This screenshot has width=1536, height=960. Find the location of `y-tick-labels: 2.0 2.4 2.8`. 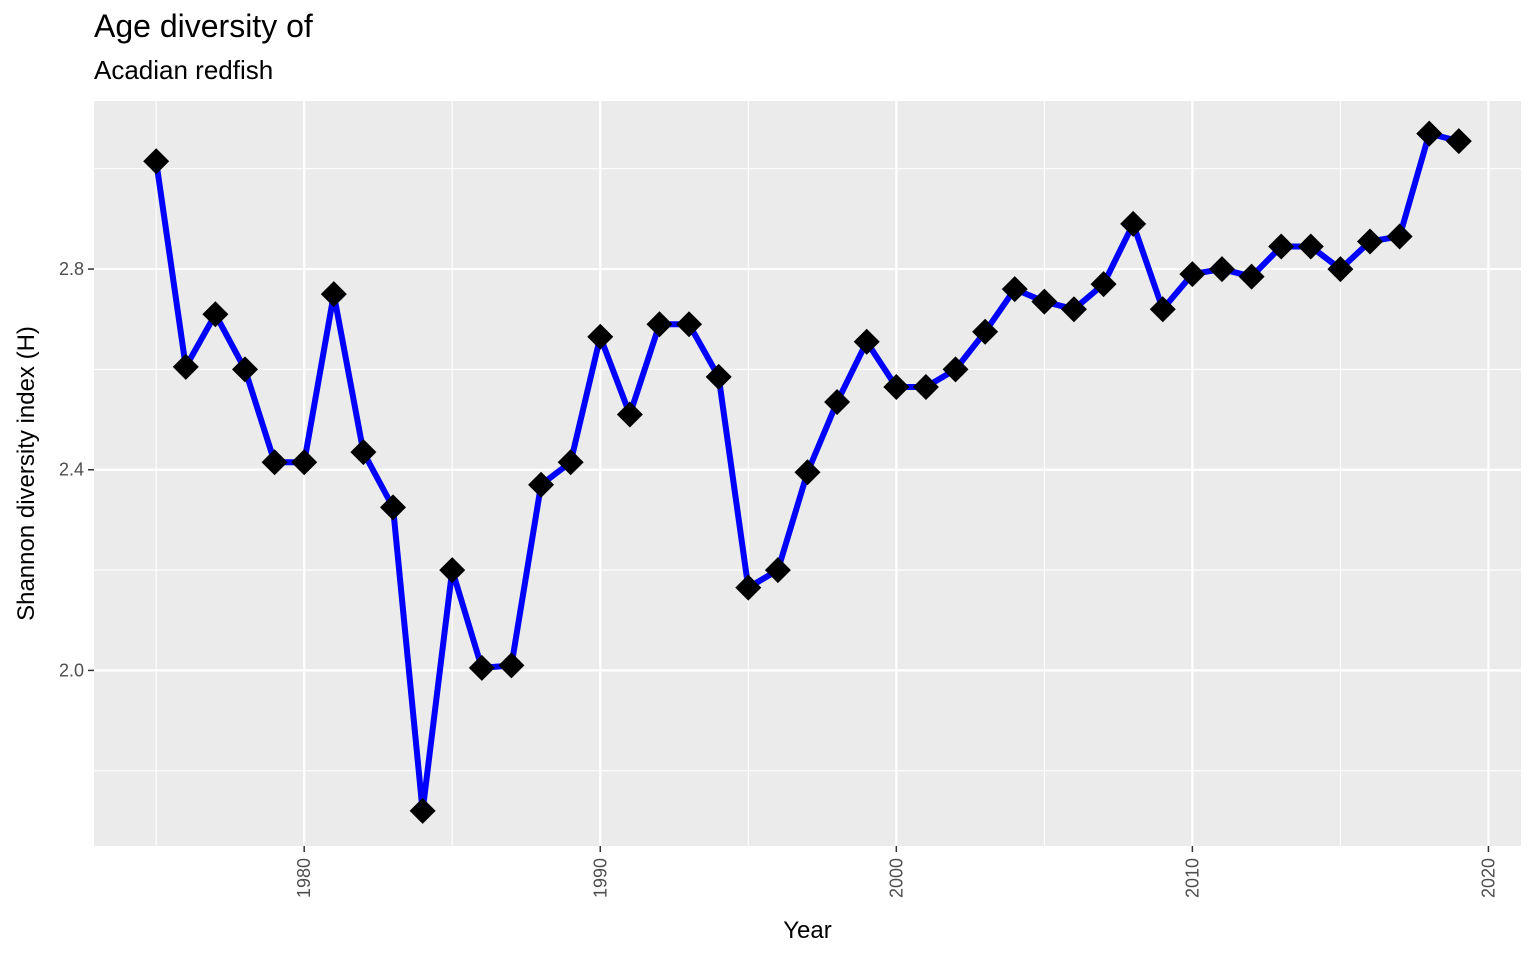

y-tick-labels: 2.0 2.4 2.8 is located at coordinates (71, 469).